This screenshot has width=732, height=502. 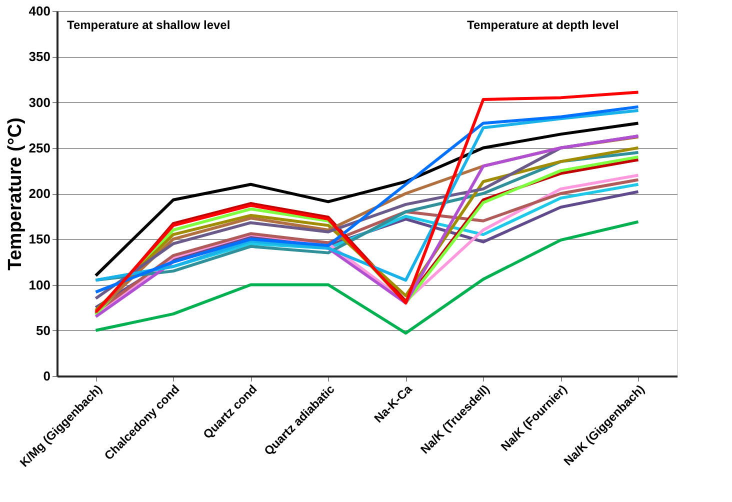 I want to click on y-tick-label: 350, so click(x=39, y=56).